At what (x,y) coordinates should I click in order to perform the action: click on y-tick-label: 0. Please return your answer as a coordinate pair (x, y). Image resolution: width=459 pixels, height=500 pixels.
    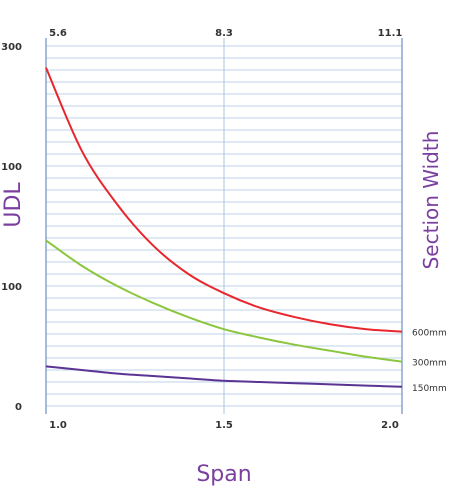
    Looking at the image, I should click on (18, 407).